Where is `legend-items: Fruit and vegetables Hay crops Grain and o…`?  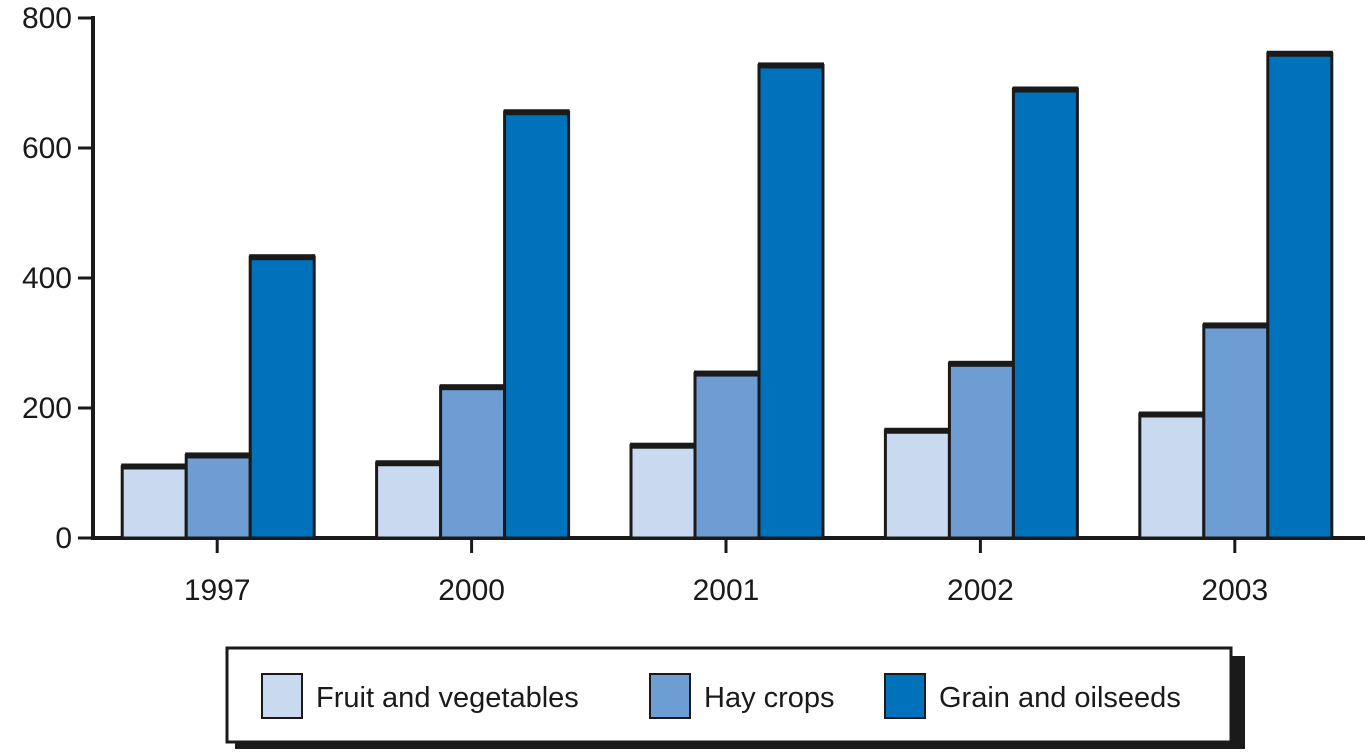 legend-items: Fruit and vegetables Hay crops Grain and o… is located at coordinates (721, 696).